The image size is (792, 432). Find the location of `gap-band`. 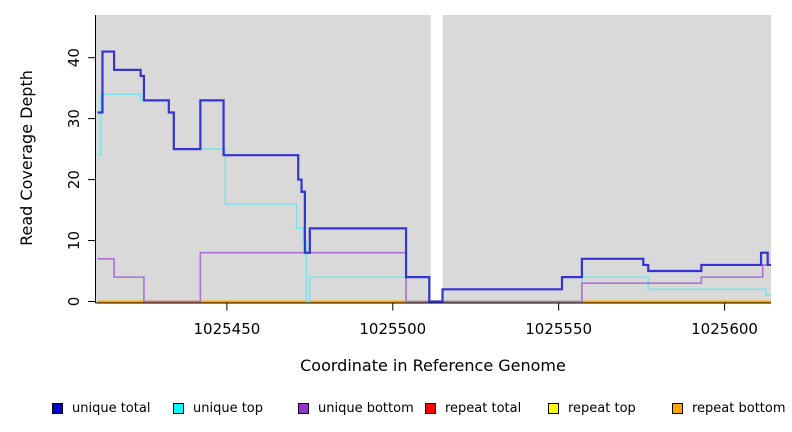

gap-band is located at coordinates (436, 159).